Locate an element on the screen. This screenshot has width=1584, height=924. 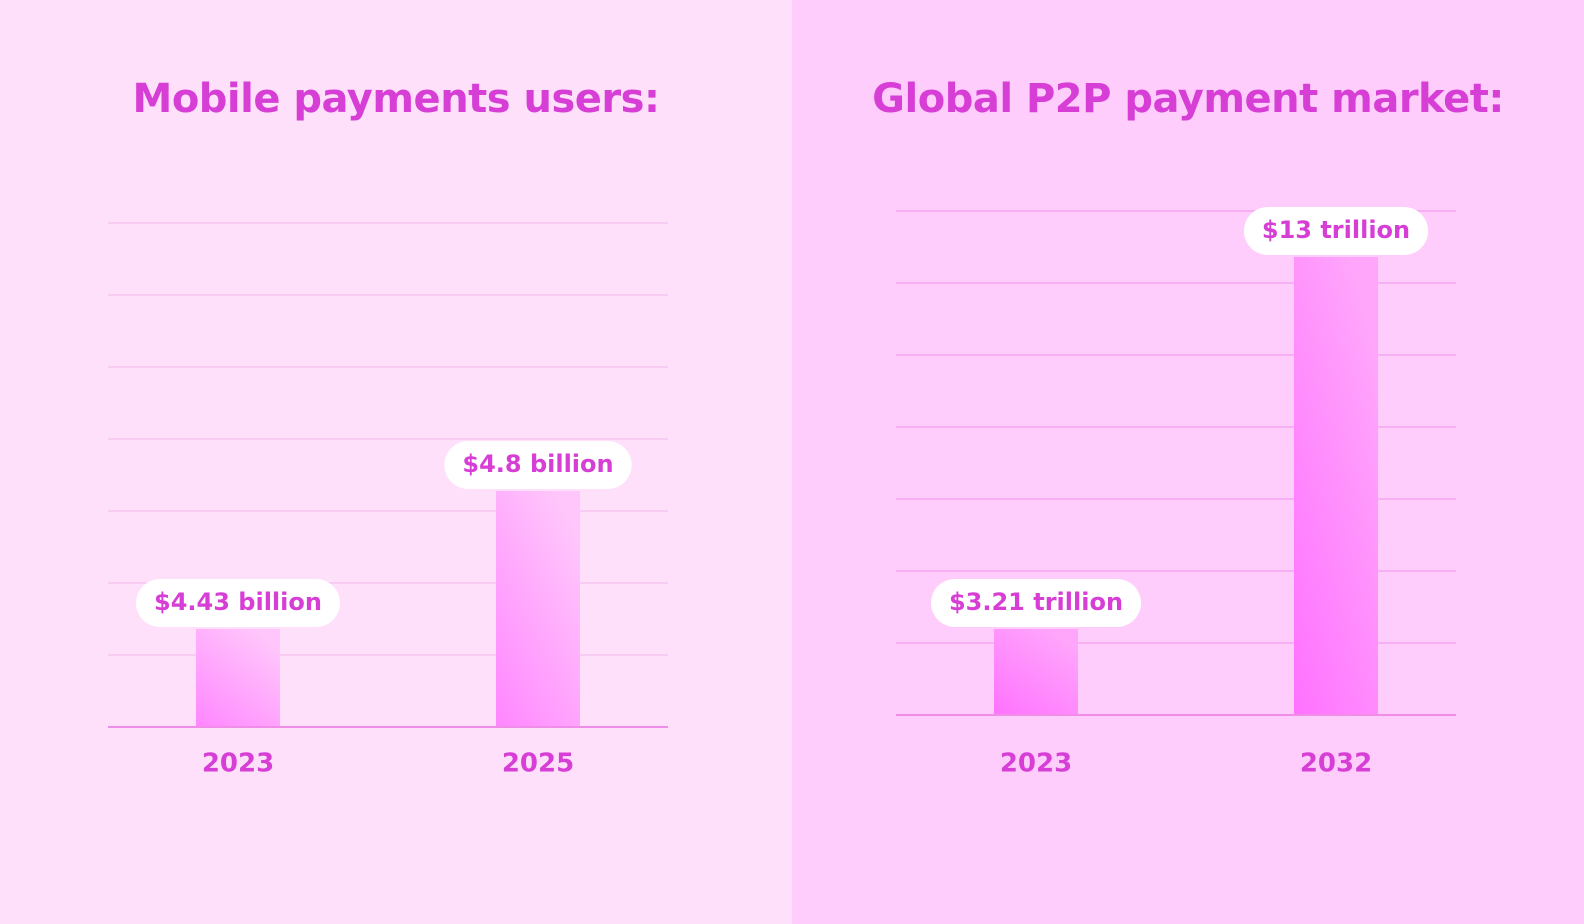
value-label: $13 trillion is located at coordinates (1336, 230).